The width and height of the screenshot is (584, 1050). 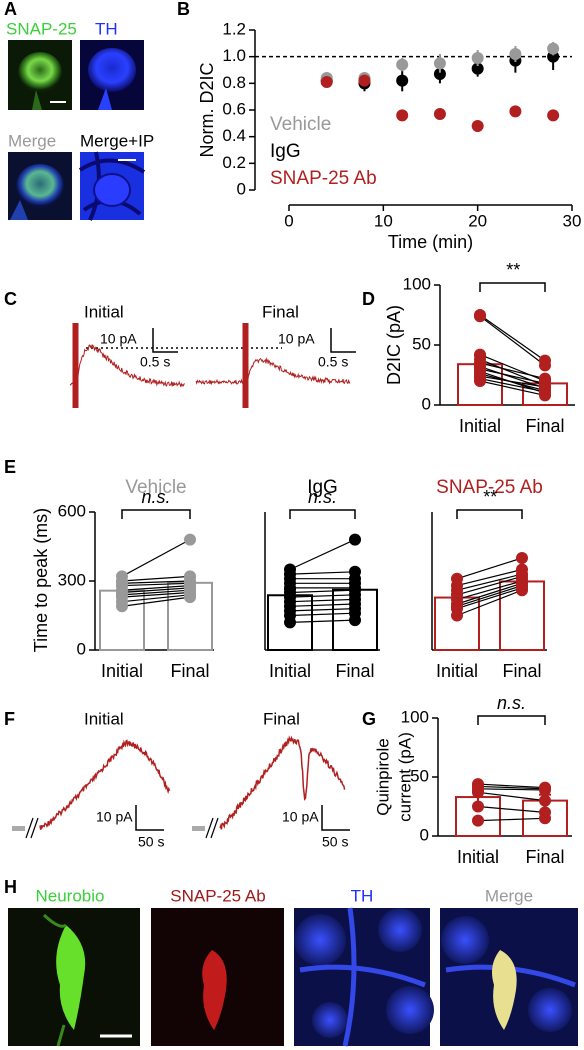 What do you see at coordinates (512, 270) in the screenshot?
I see `significance-label: **` at bounding box center [512, 270].